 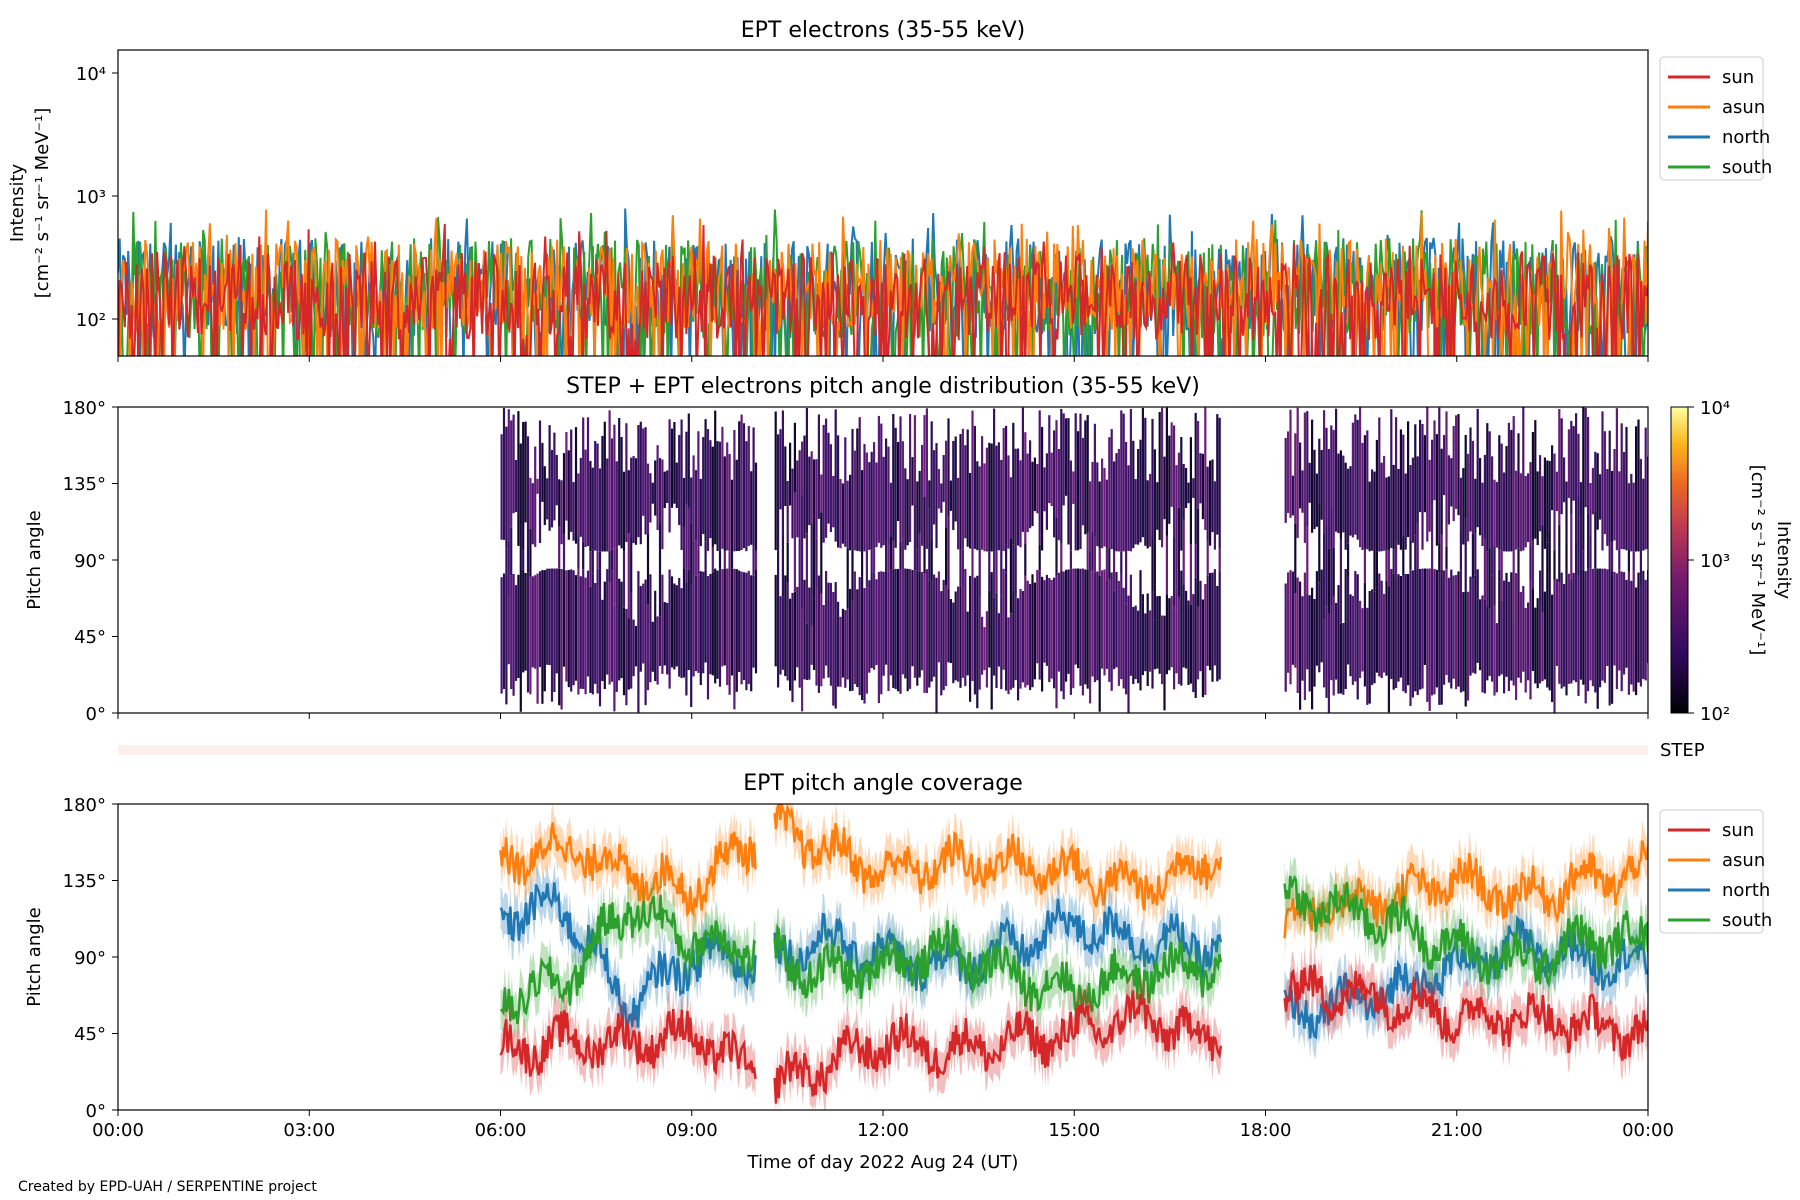 I want to click on colorbar-ticks: 10² 10³ 10⁴, so click(x=1709, y=561).